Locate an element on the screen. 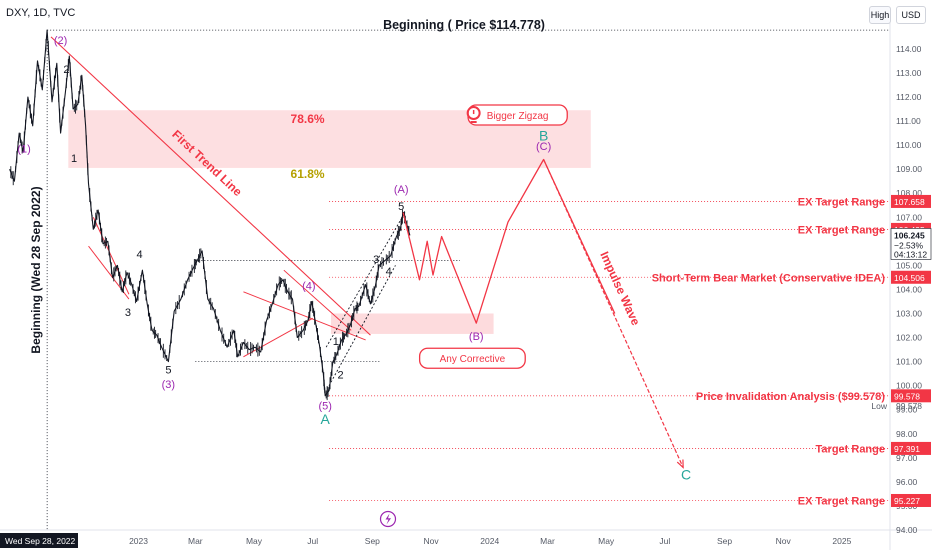 The width and height of the screenshot is (932, 550). y-tick-label: 103.00 is located at coordinates (909, 313).